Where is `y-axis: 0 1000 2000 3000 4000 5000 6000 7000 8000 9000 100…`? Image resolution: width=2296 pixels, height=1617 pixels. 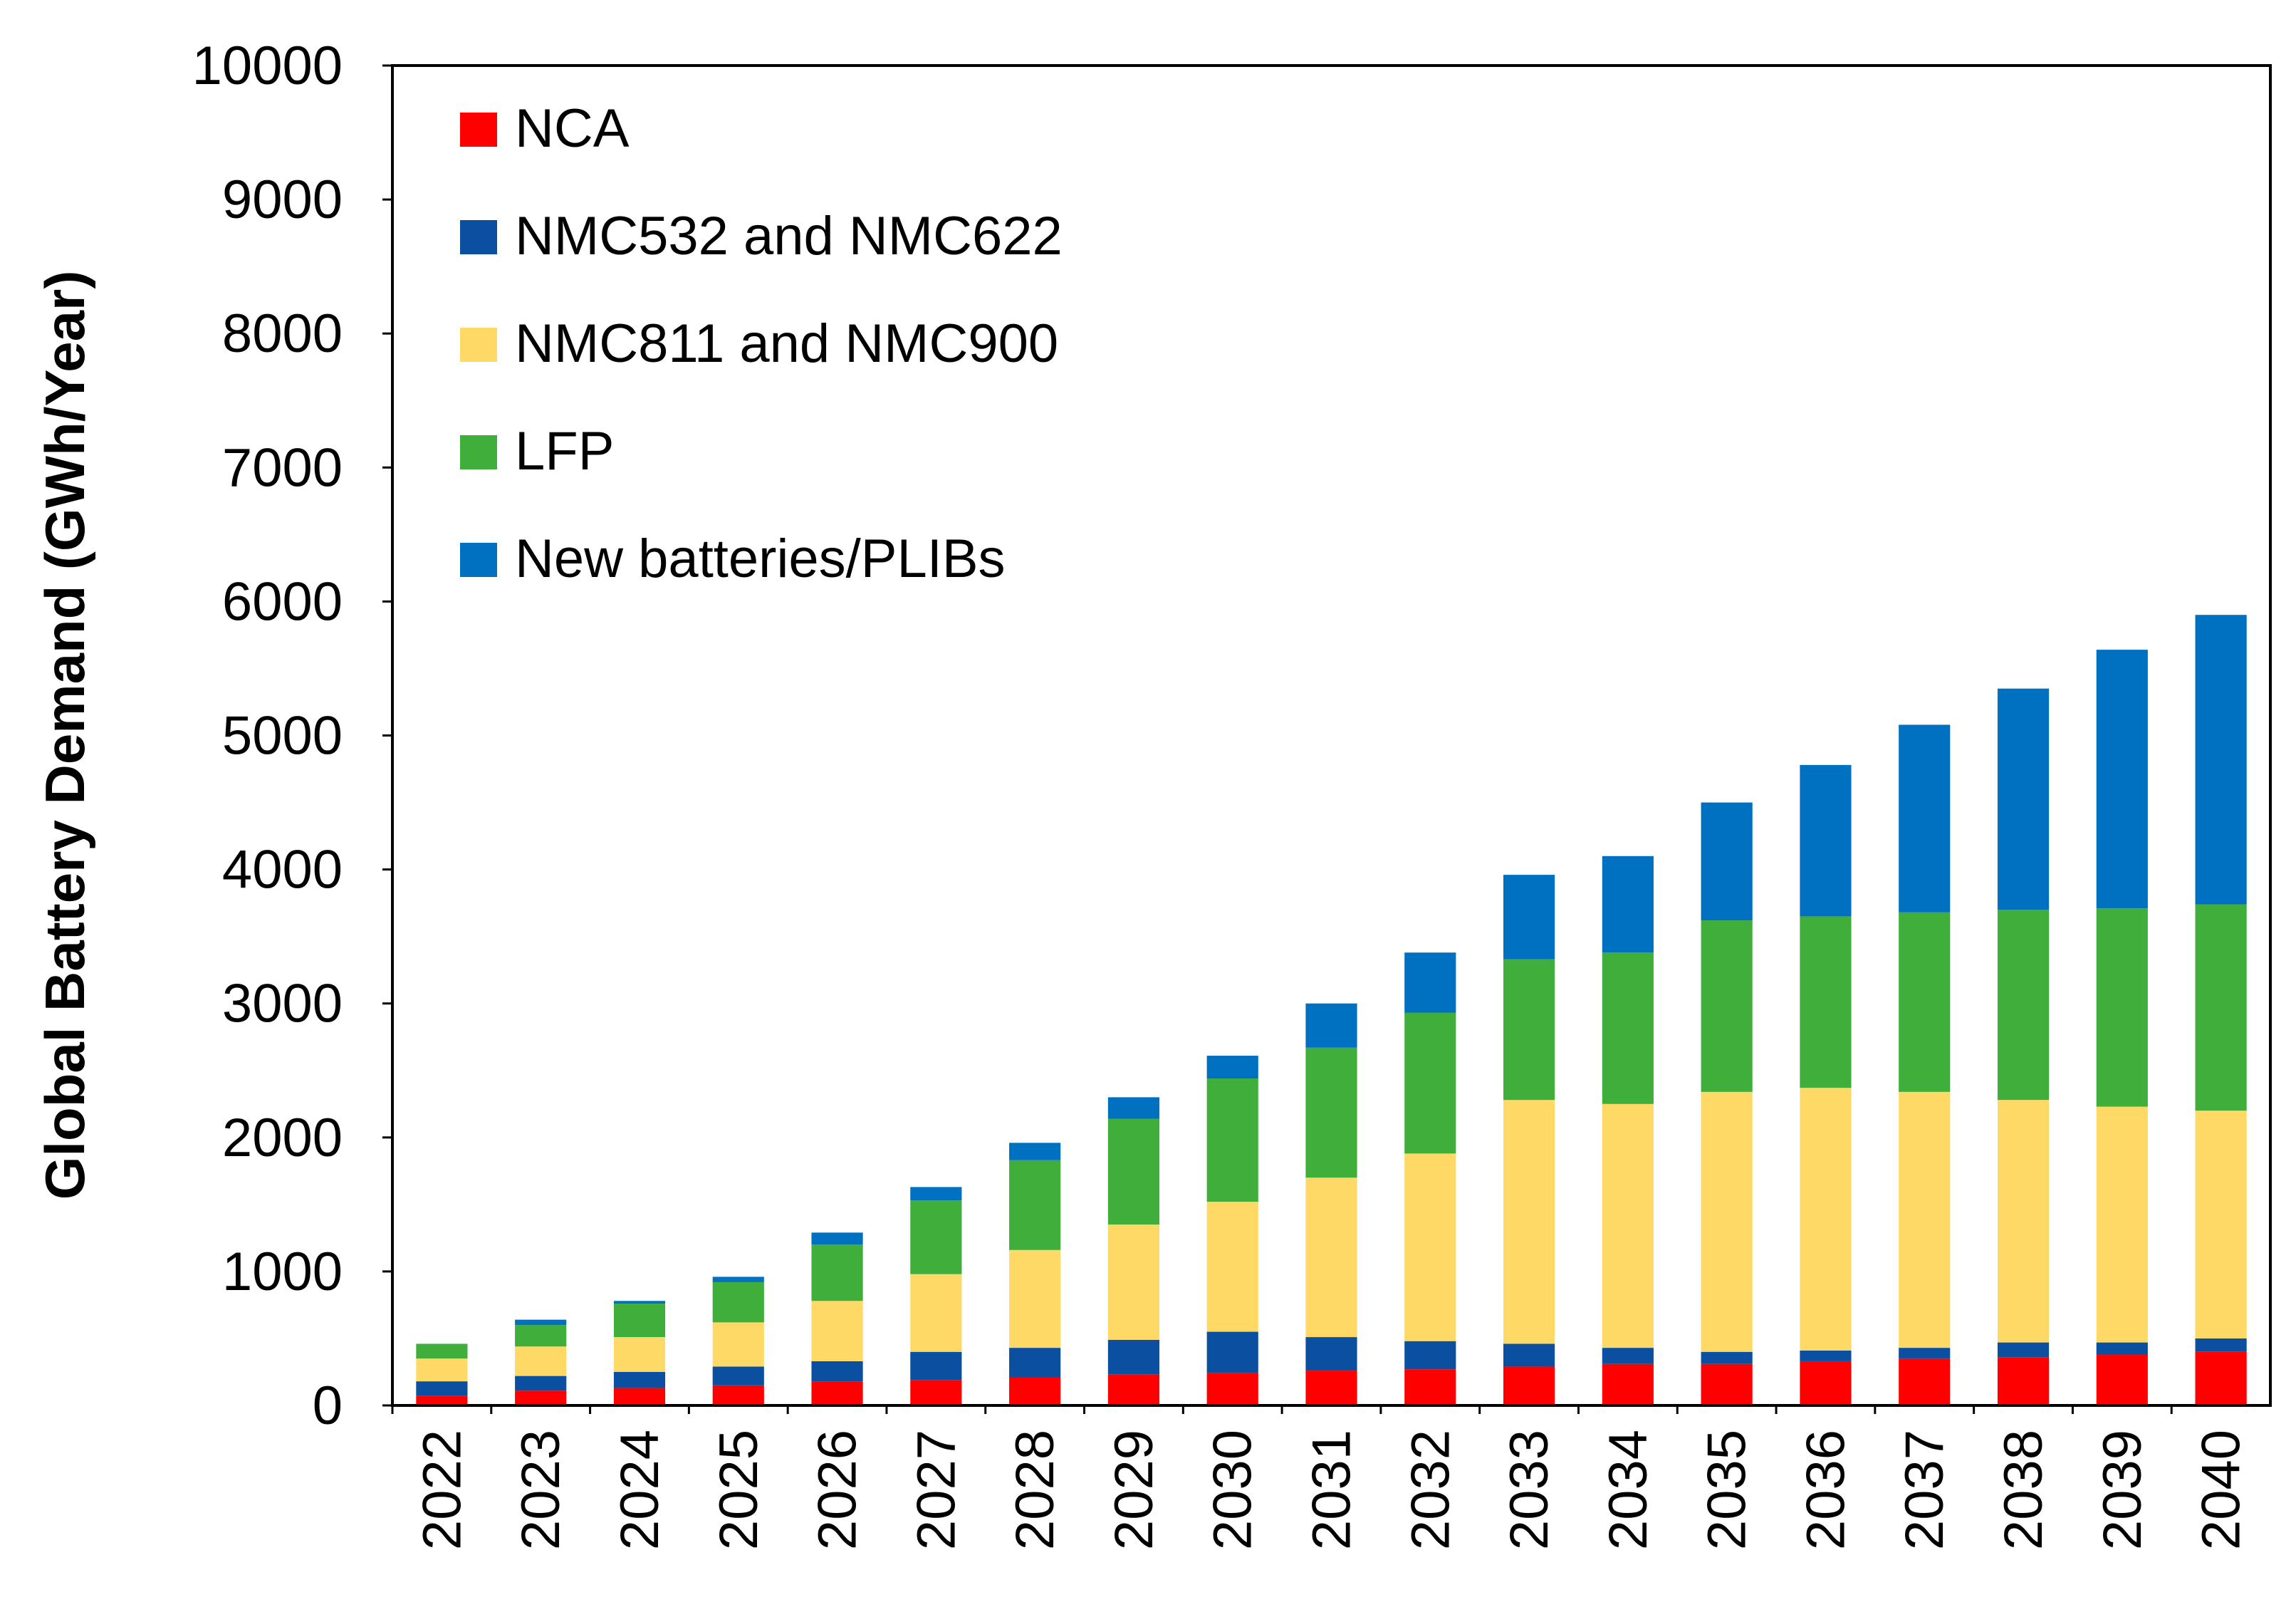 y-axis: 0 1000 2000 3000 4000 5000 6000 7000 8000 9000 100… is located at coordinates (292, 736).